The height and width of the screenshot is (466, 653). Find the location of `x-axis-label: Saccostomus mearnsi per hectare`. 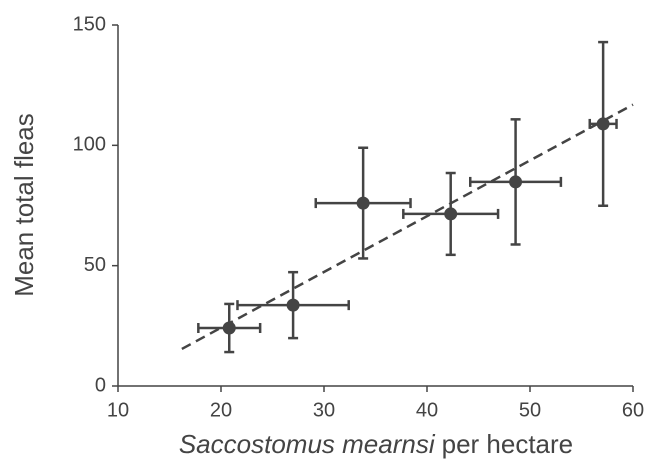

x-axis-label: Saccostomus mearnsi per hectare is located at coordinates (376, 444).